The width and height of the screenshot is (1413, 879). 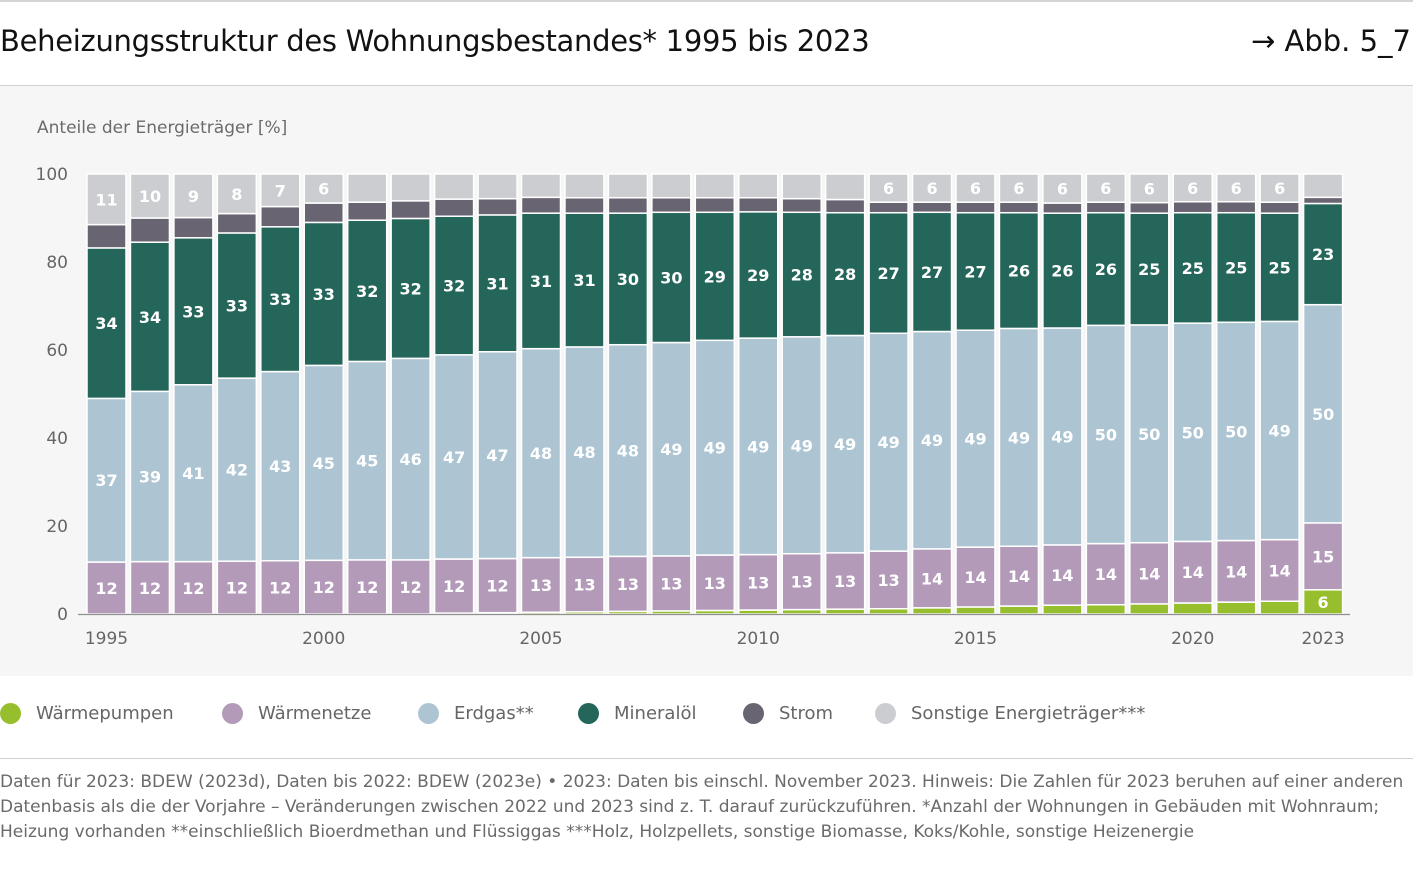 I want to click on data-label: 39, so click(x=150, y=477).